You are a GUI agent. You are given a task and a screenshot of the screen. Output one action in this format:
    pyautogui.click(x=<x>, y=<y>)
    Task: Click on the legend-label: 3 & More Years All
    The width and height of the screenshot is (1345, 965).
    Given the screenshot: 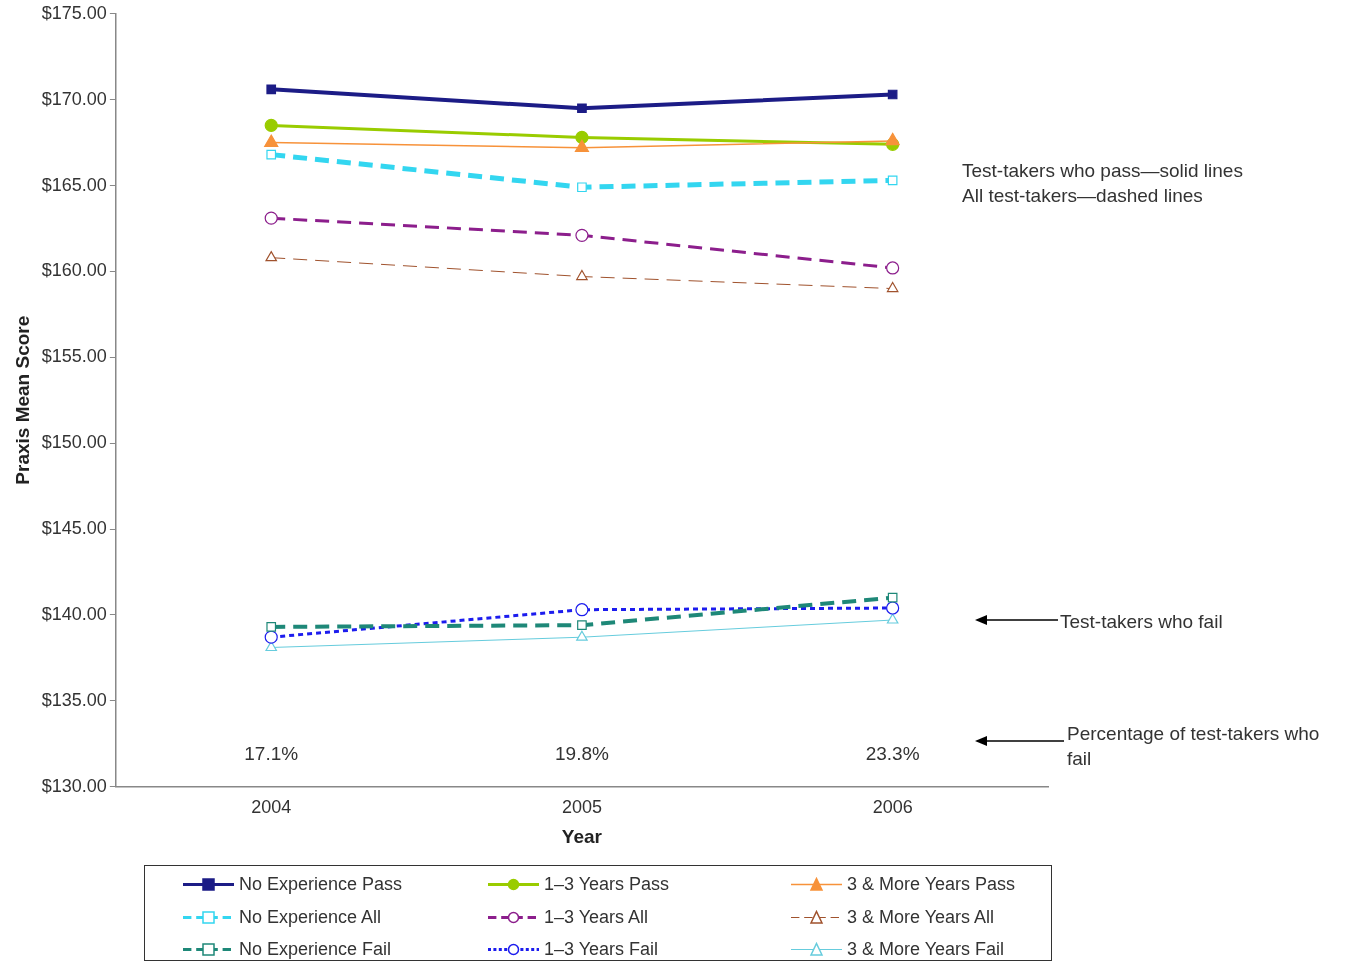 What is the action you would take?
    pyautogui.click(x=921, y=917)
    